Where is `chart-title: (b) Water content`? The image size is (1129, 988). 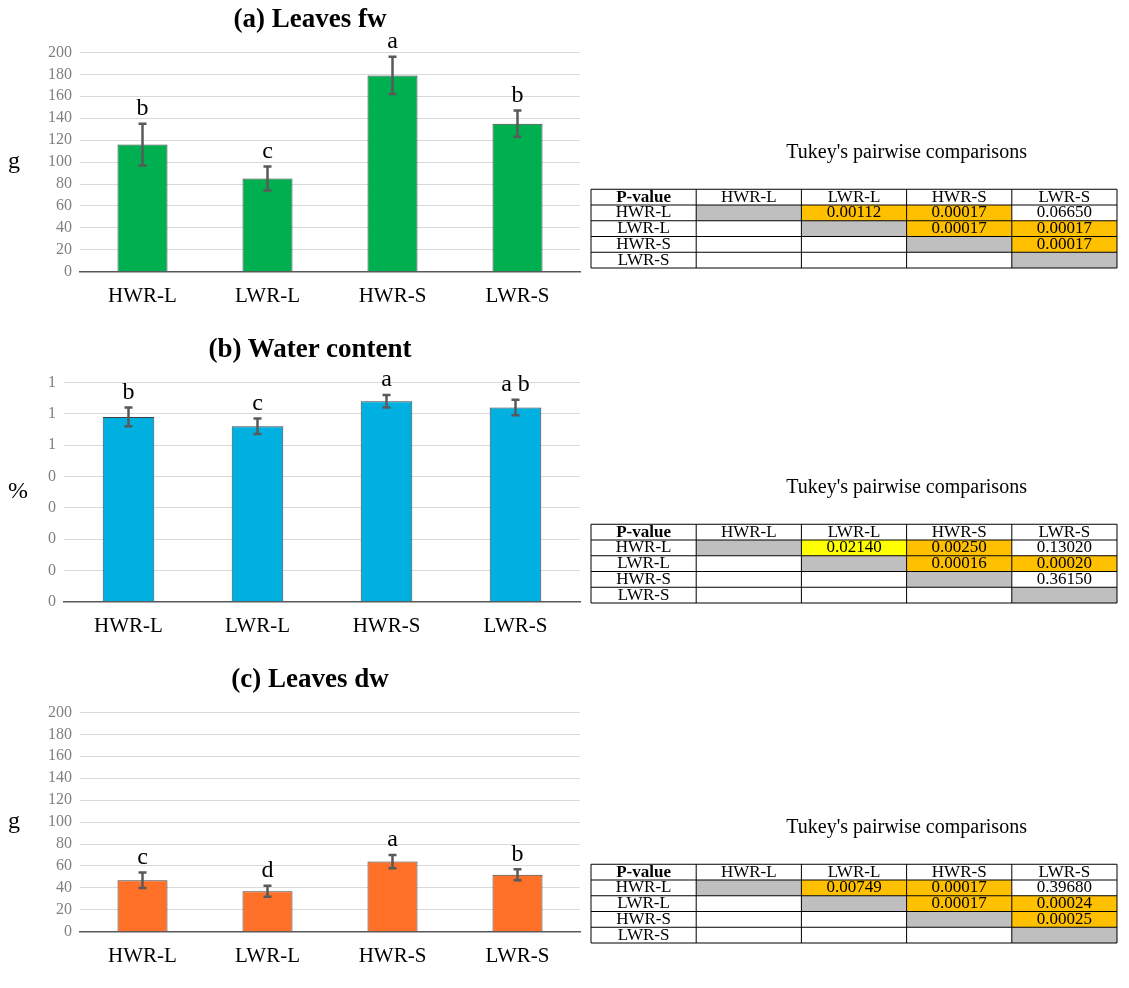 chart-title: (b) Water content is located at coordinates (310, 348).